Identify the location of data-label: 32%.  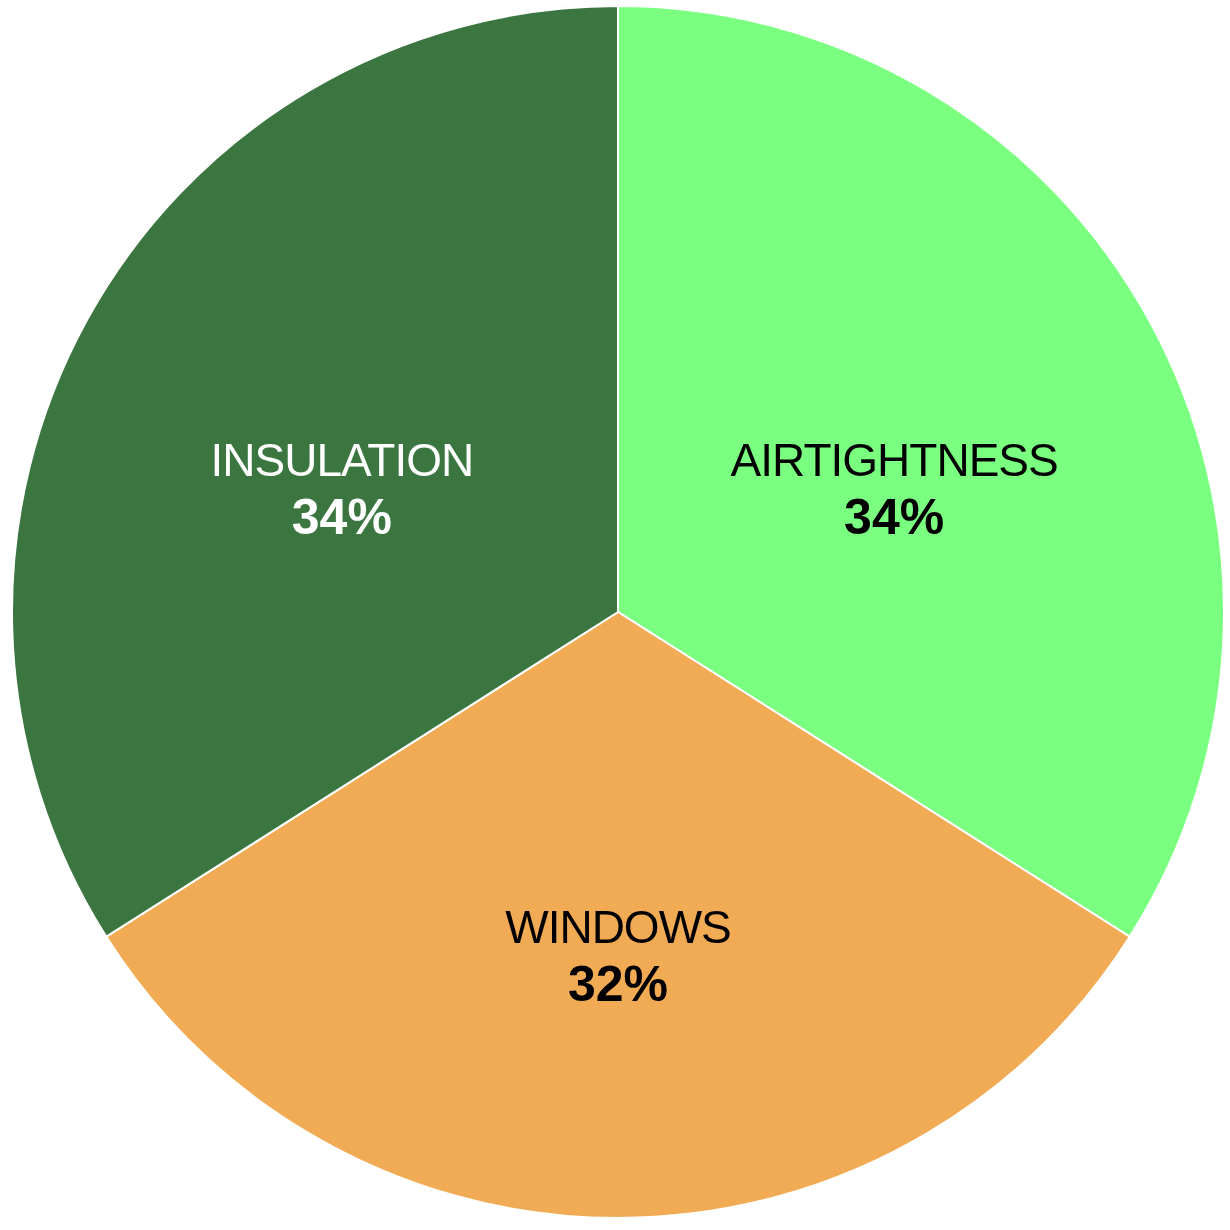
(618, 984).